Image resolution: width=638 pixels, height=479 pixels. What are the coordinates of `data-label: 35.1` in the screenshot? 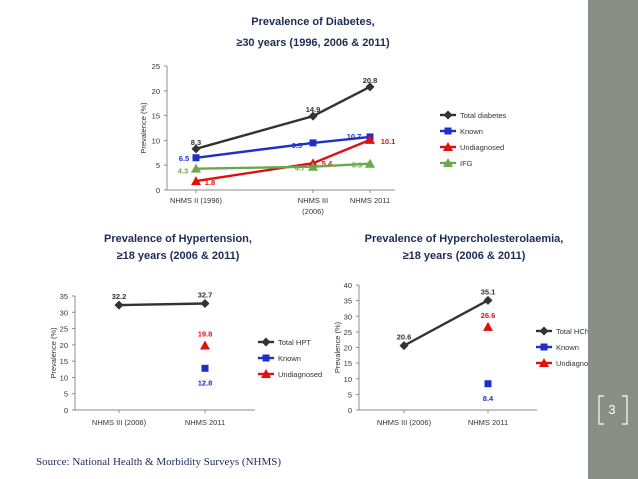 It's located at (488, 291).